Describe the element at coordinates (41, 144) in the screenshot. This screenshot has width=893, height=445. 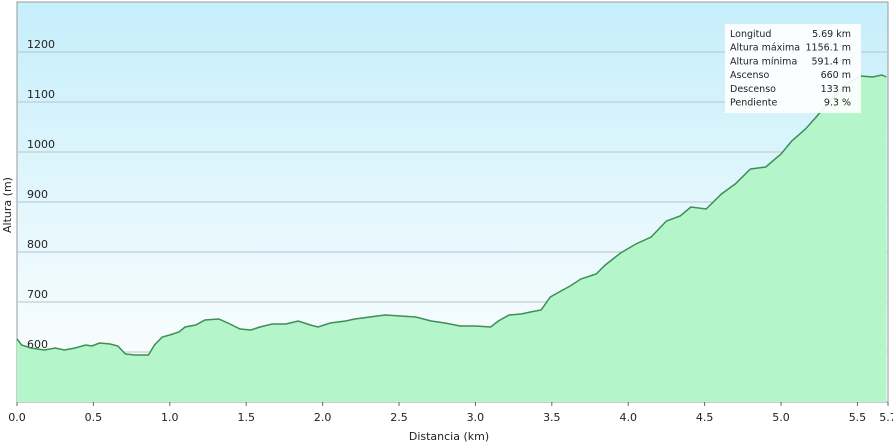
I see `y-tick-label: 1000` at that location.